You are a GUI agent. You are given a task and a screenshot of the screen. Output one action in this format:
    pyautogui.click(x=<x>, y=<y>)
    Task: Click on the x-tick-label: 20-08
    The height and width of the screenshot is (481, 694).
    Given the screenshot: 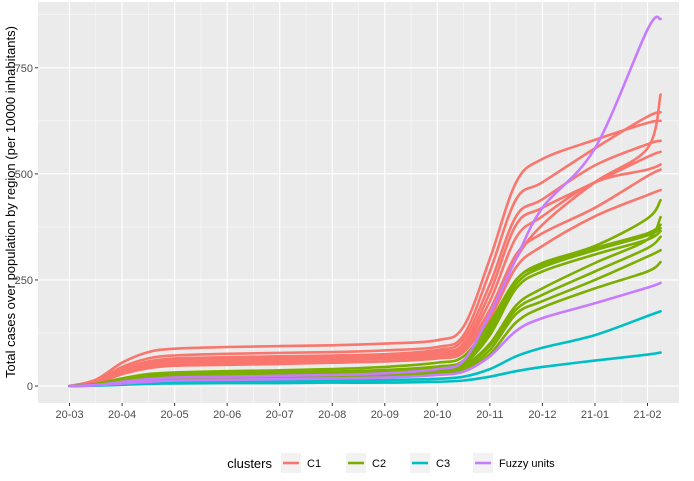 What is the action you would take?
    pyautogui.click(x=332, y=415)
    